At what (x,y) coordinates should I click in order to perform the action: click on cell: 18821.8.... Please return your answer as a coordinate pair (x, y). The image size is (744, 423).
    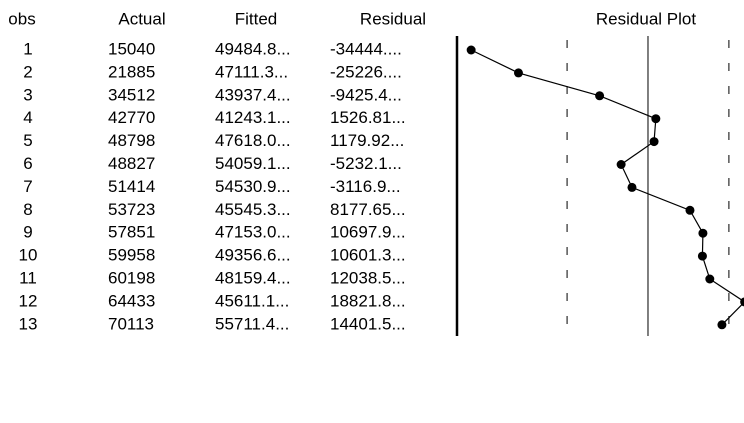
    Looking at the image, I should click on (368, 300).